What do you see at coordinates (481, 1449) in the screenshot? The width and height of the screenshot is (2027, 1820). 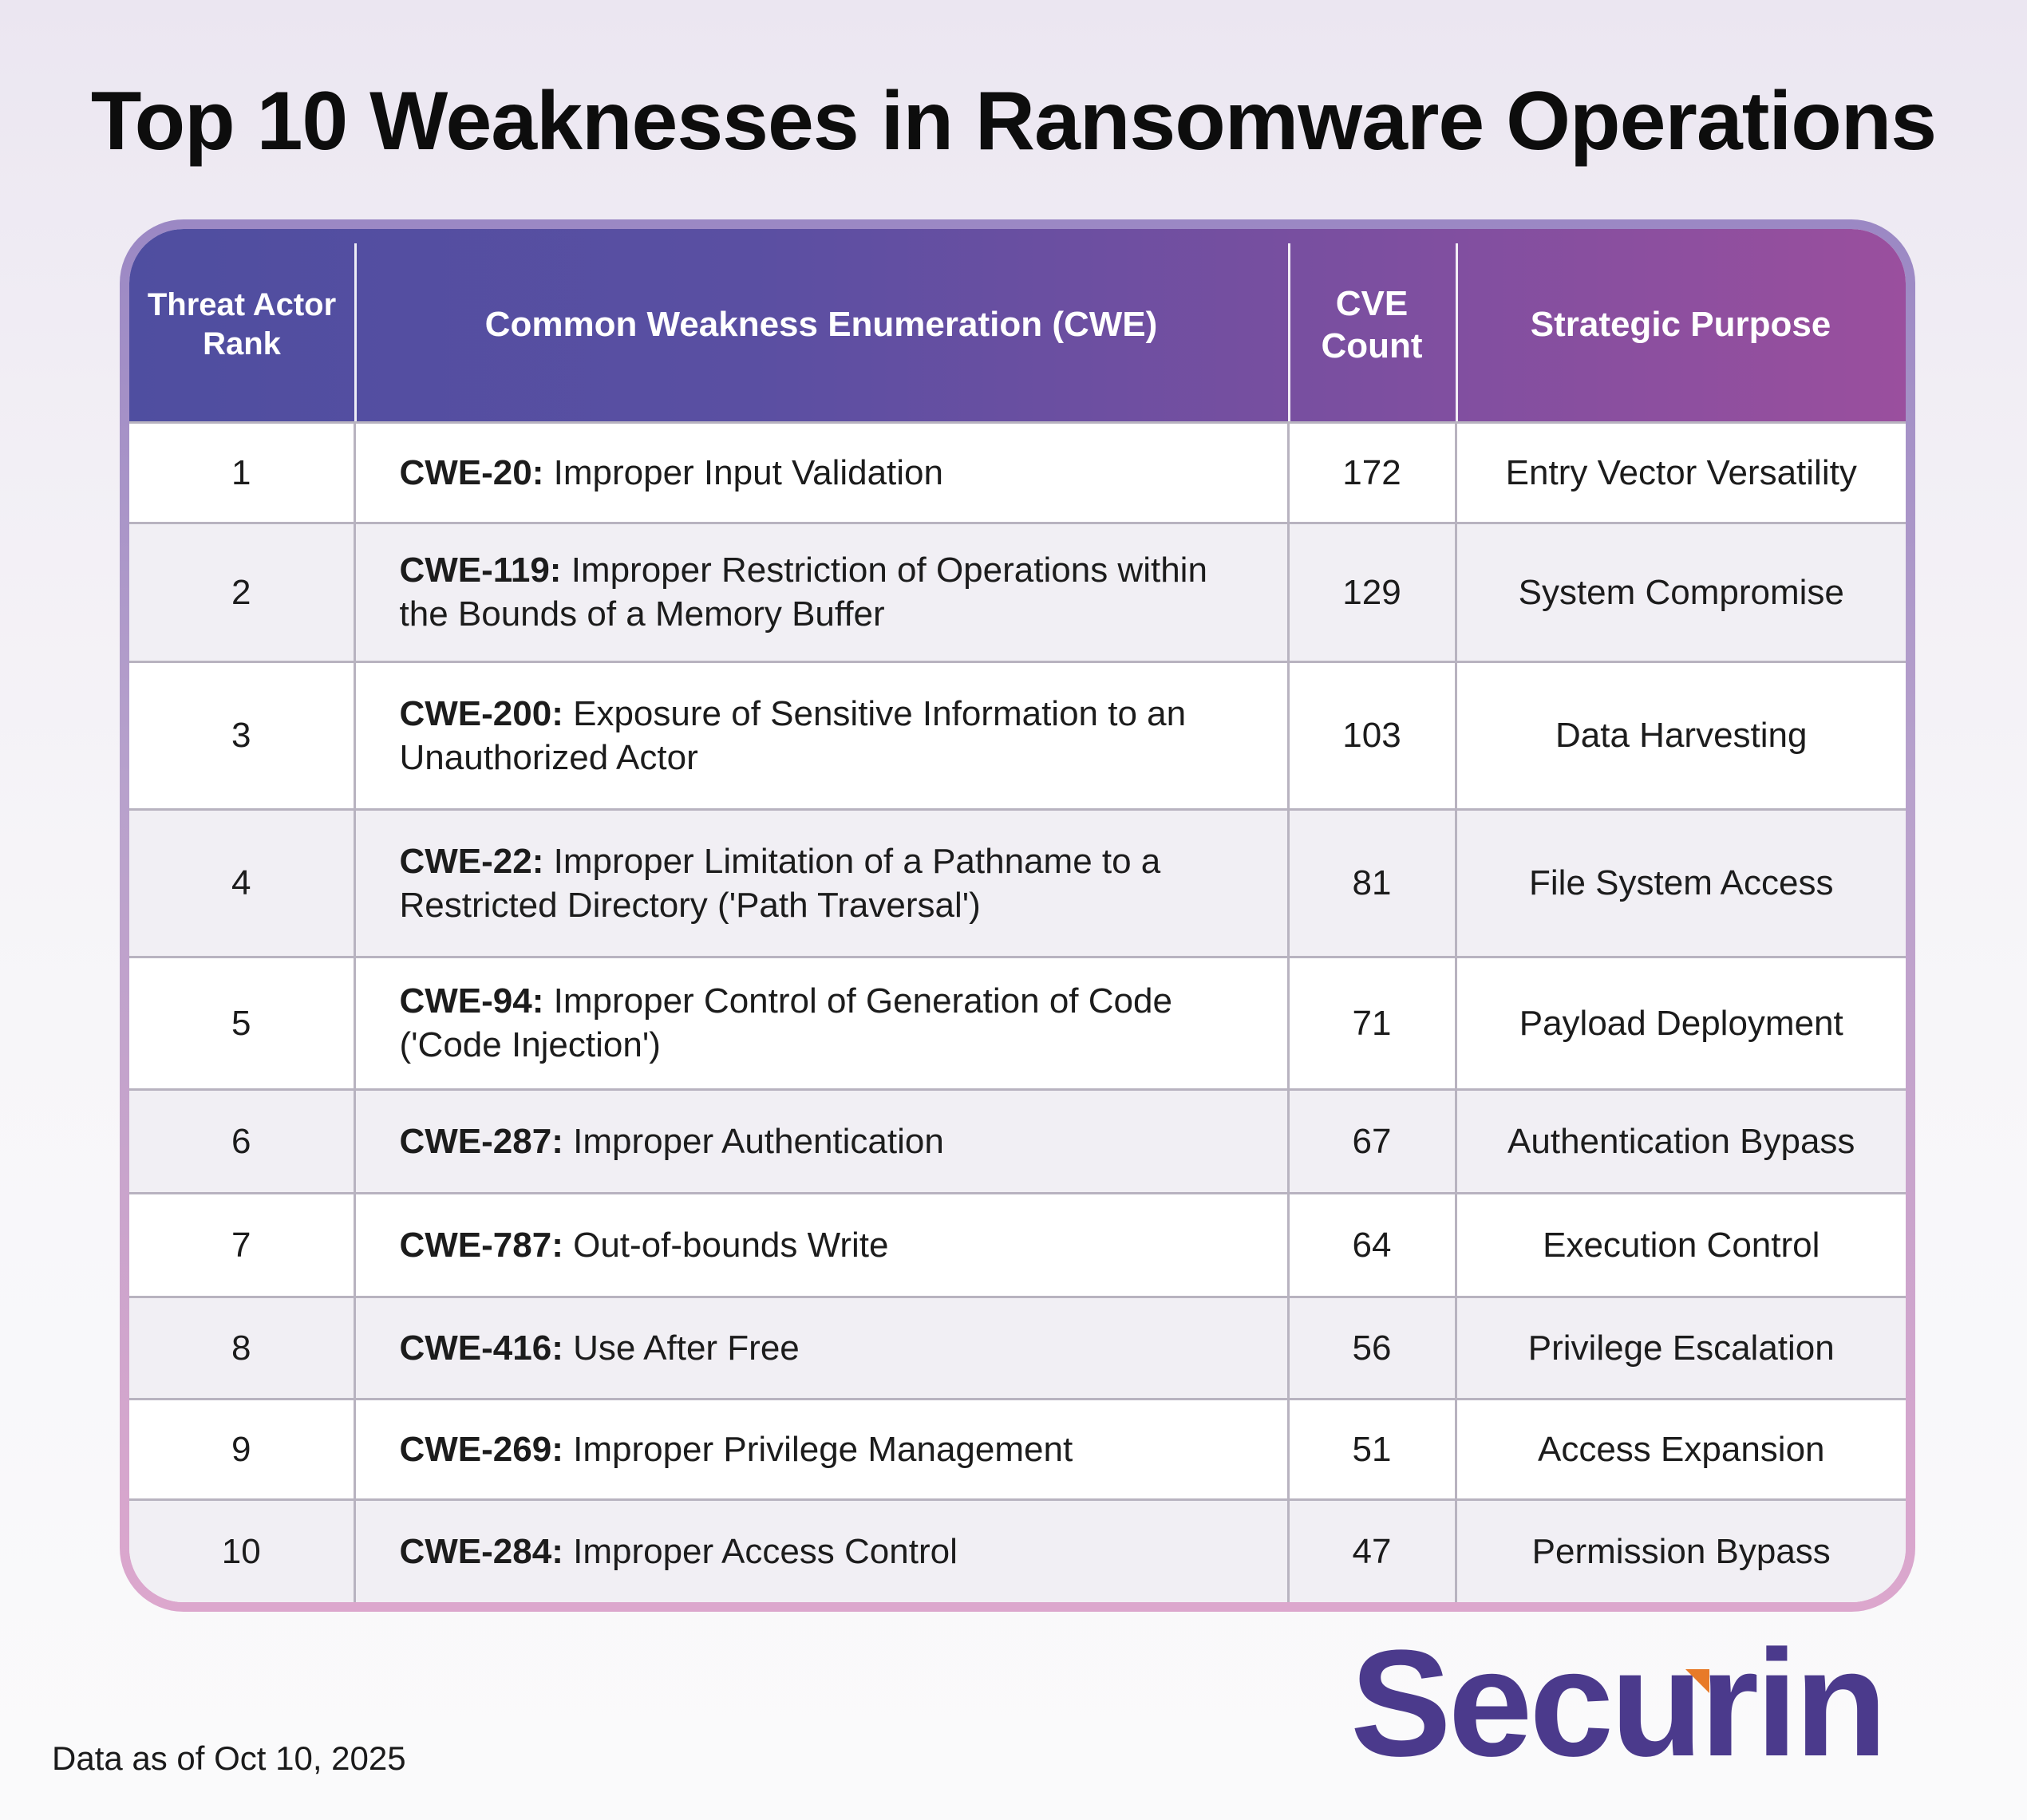 I see `cwe-id: CWE-269:` at bounding box center [481, 1449].